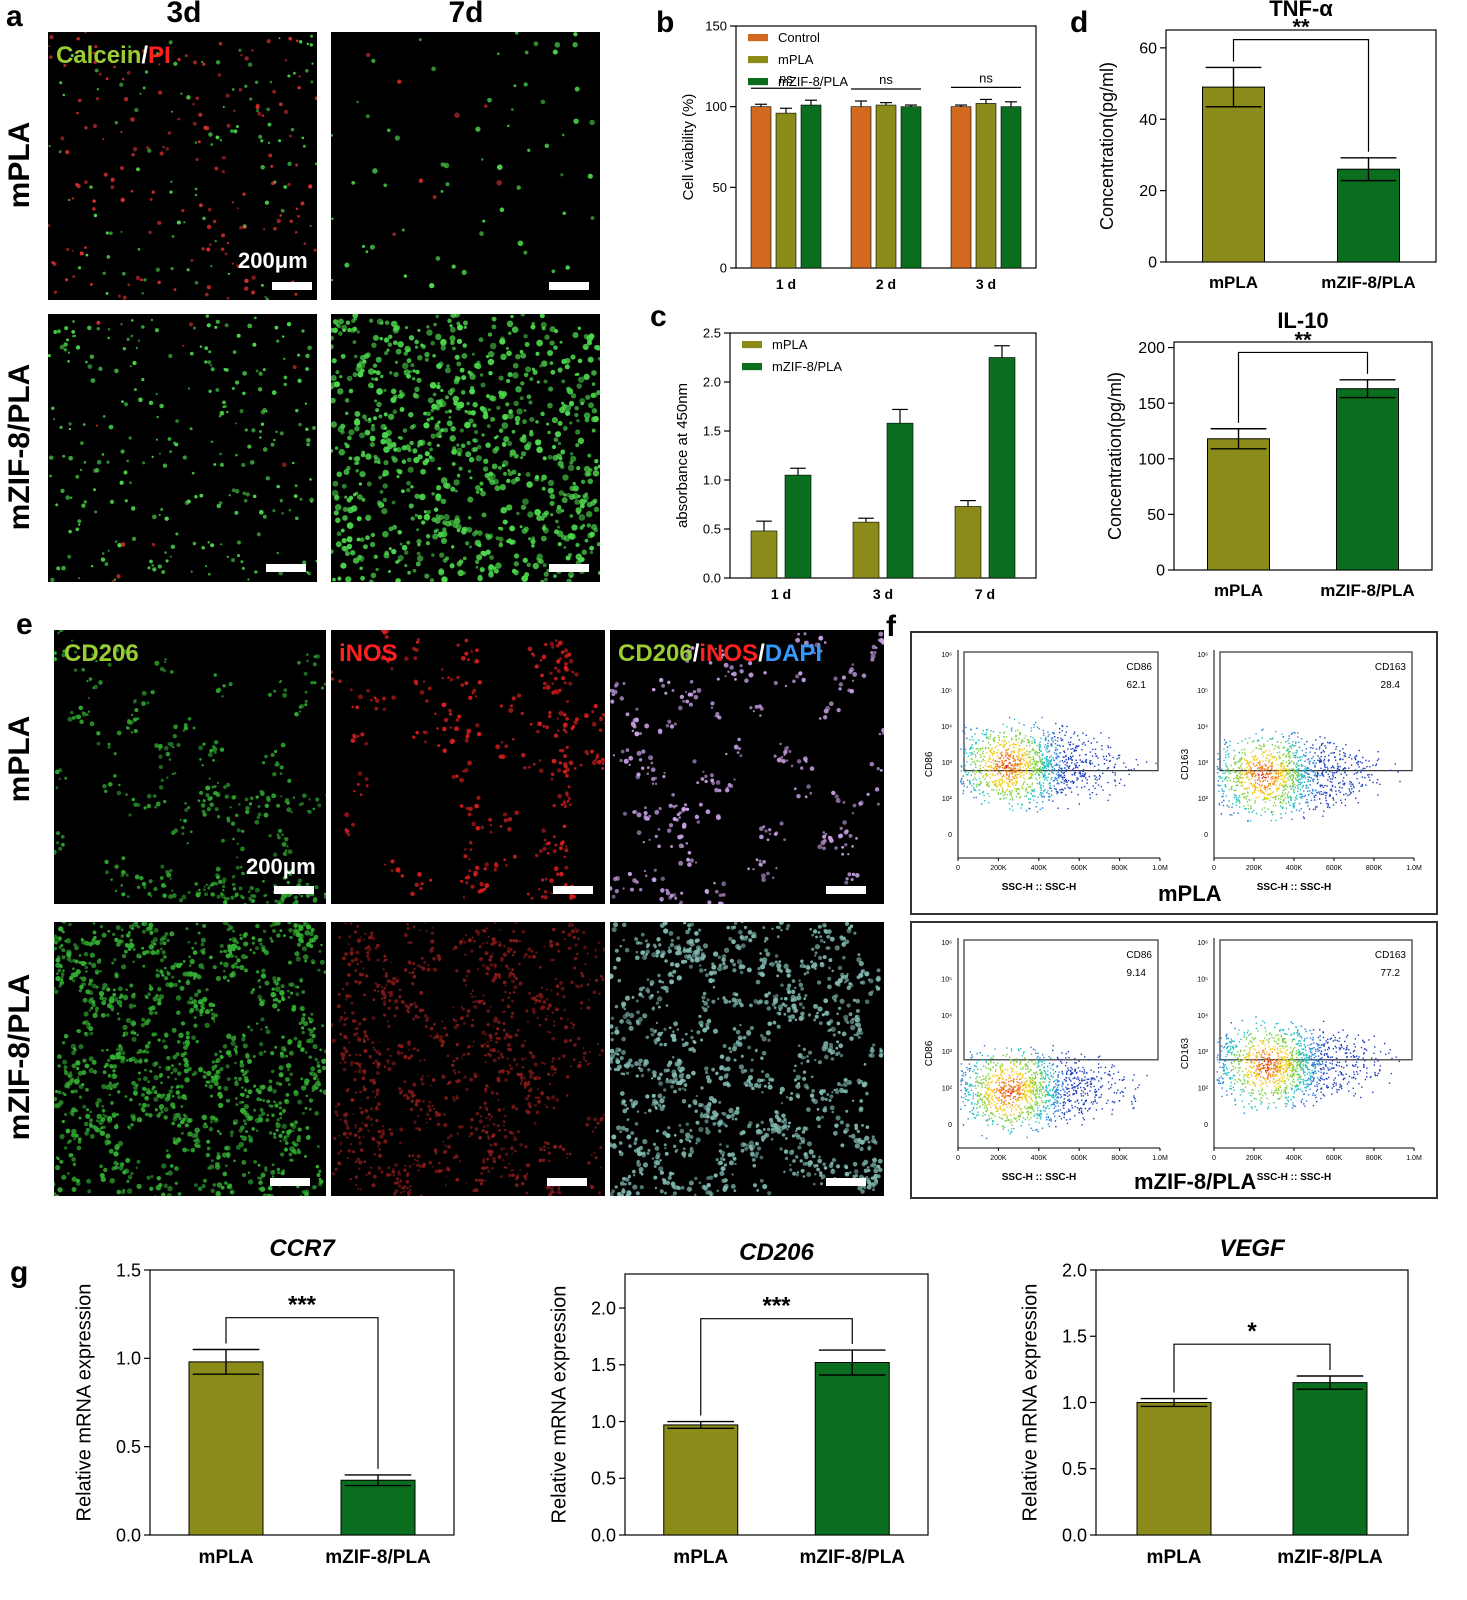  I want to click on micrograph-inos-mzif, so click(468, 1059).